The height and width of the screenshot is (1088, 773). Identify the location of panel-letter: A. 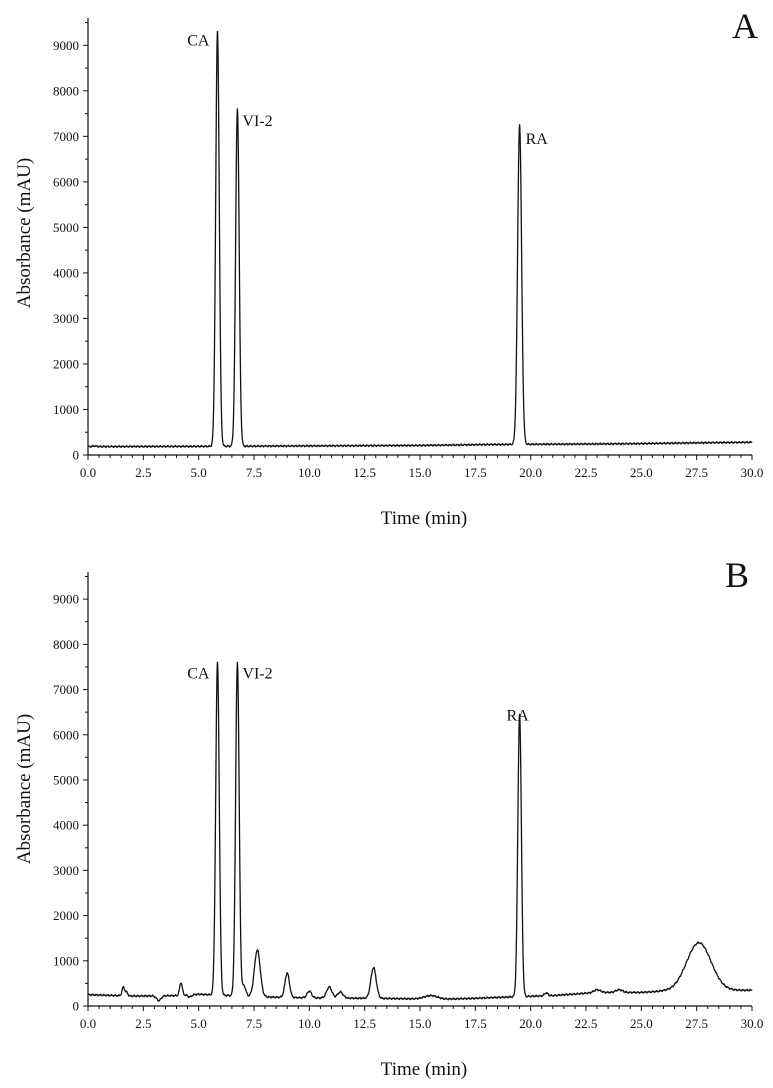
(745, 26).